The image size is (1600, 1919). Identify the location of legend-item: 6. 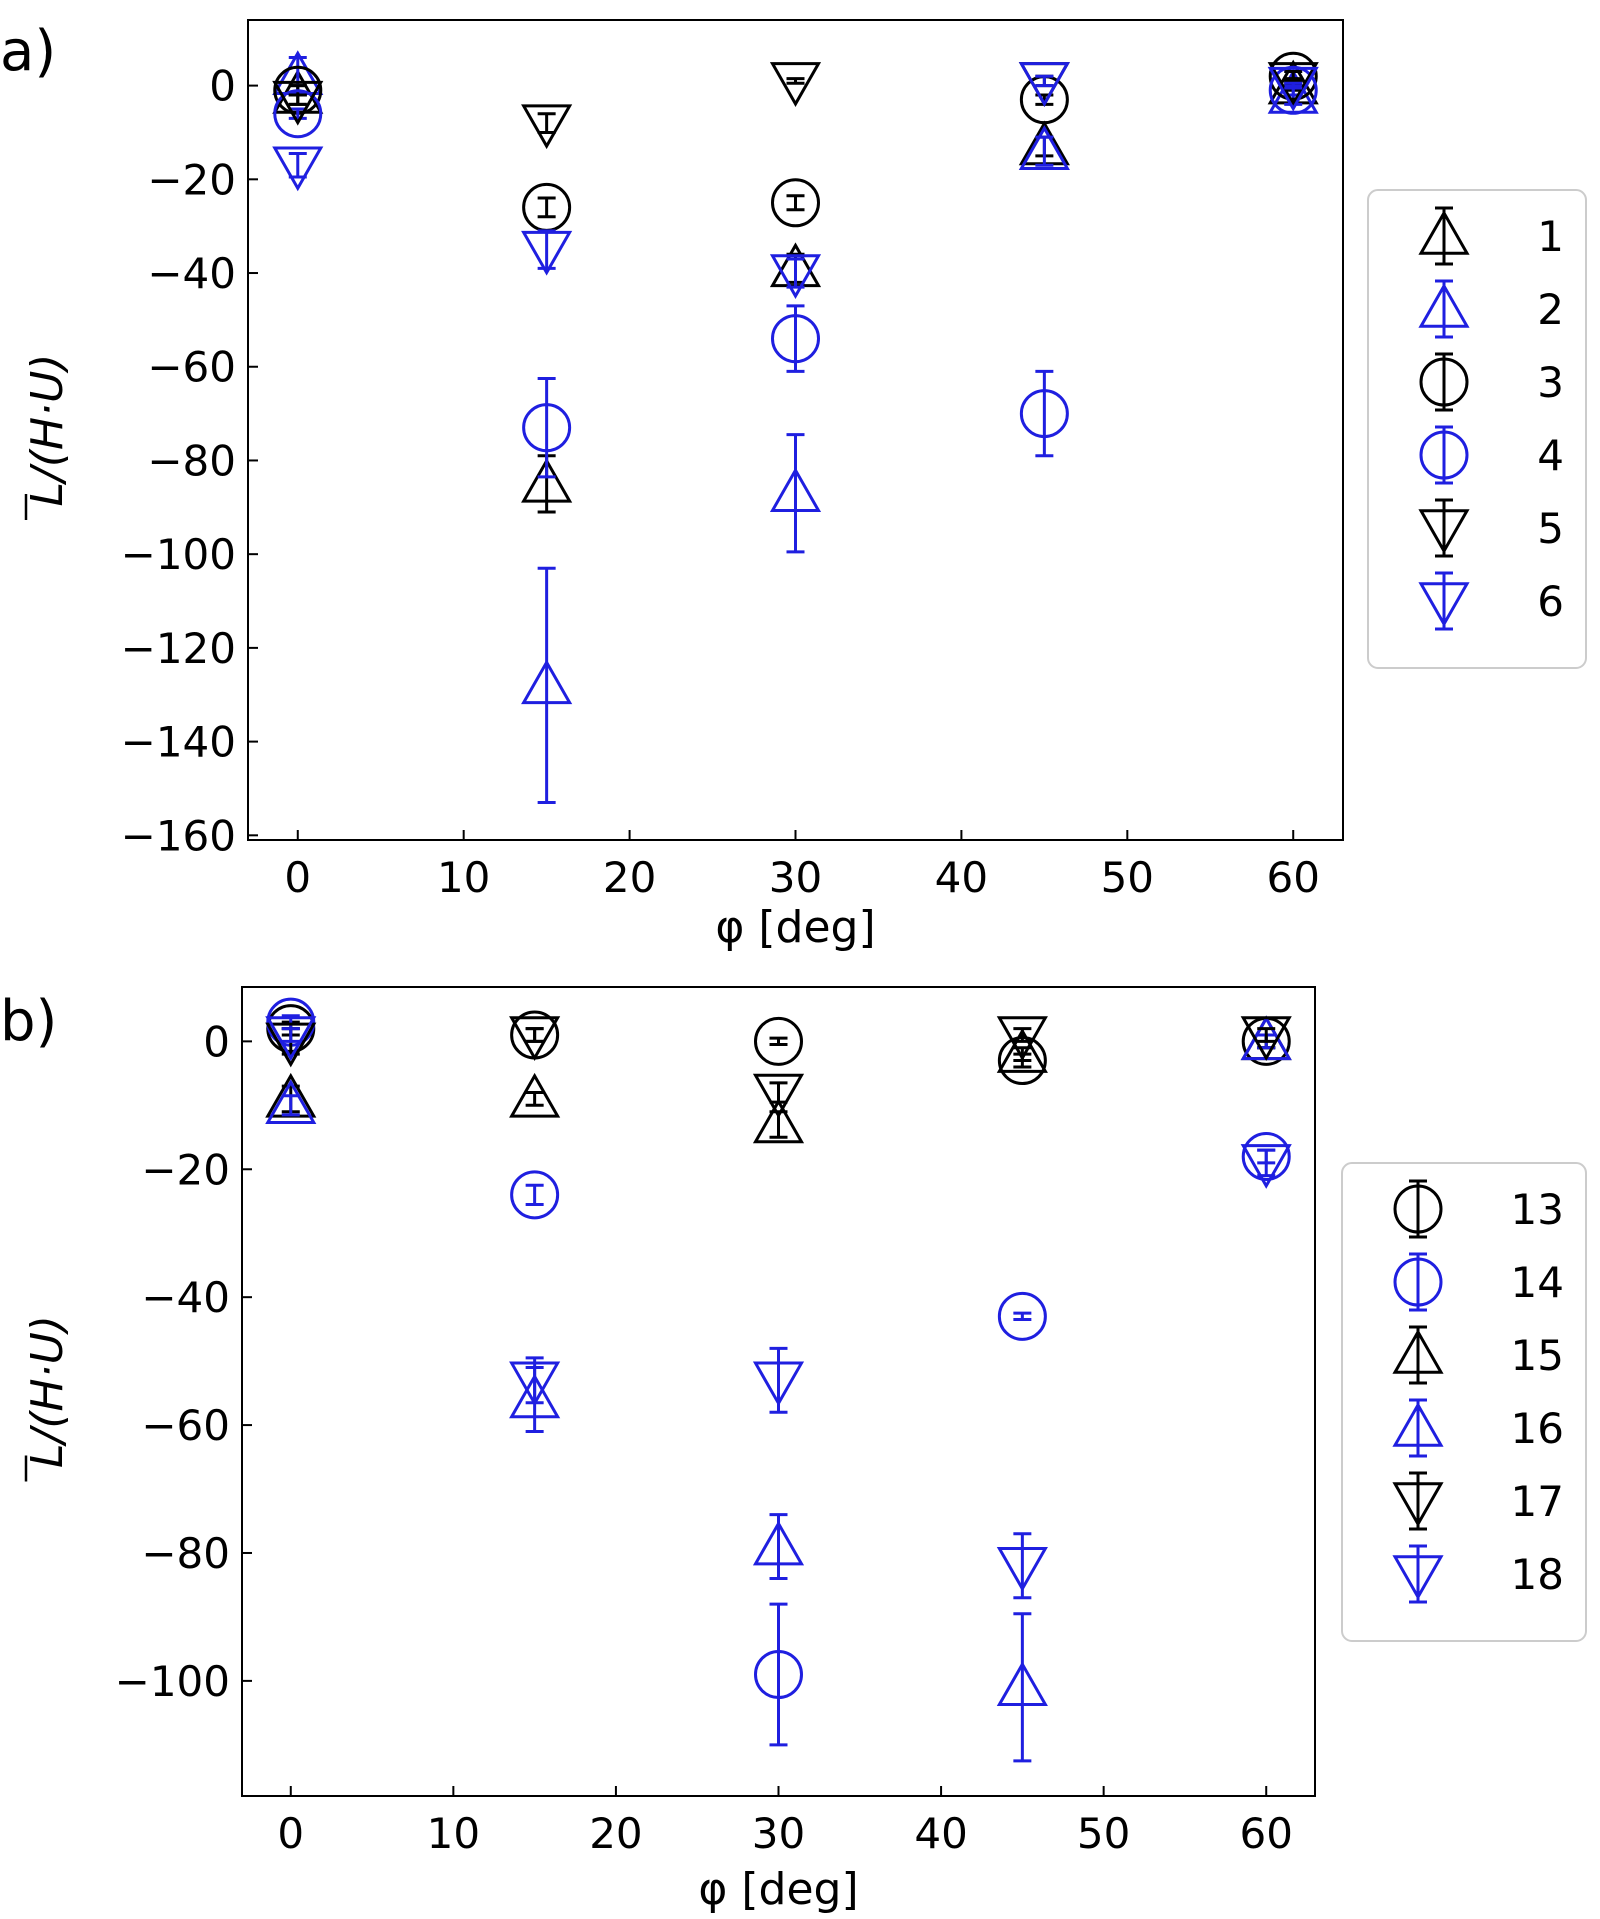
(1491, 601).